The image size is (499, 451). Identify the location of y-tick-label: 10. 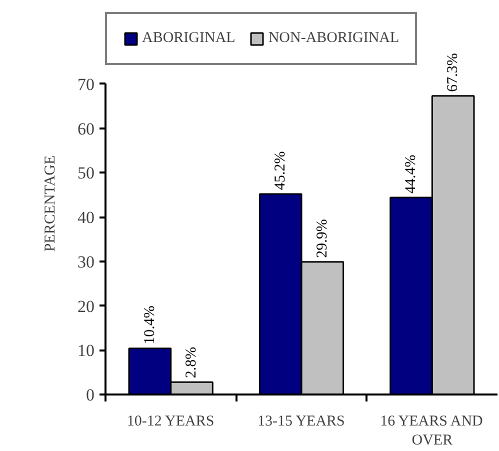
(86, 350).